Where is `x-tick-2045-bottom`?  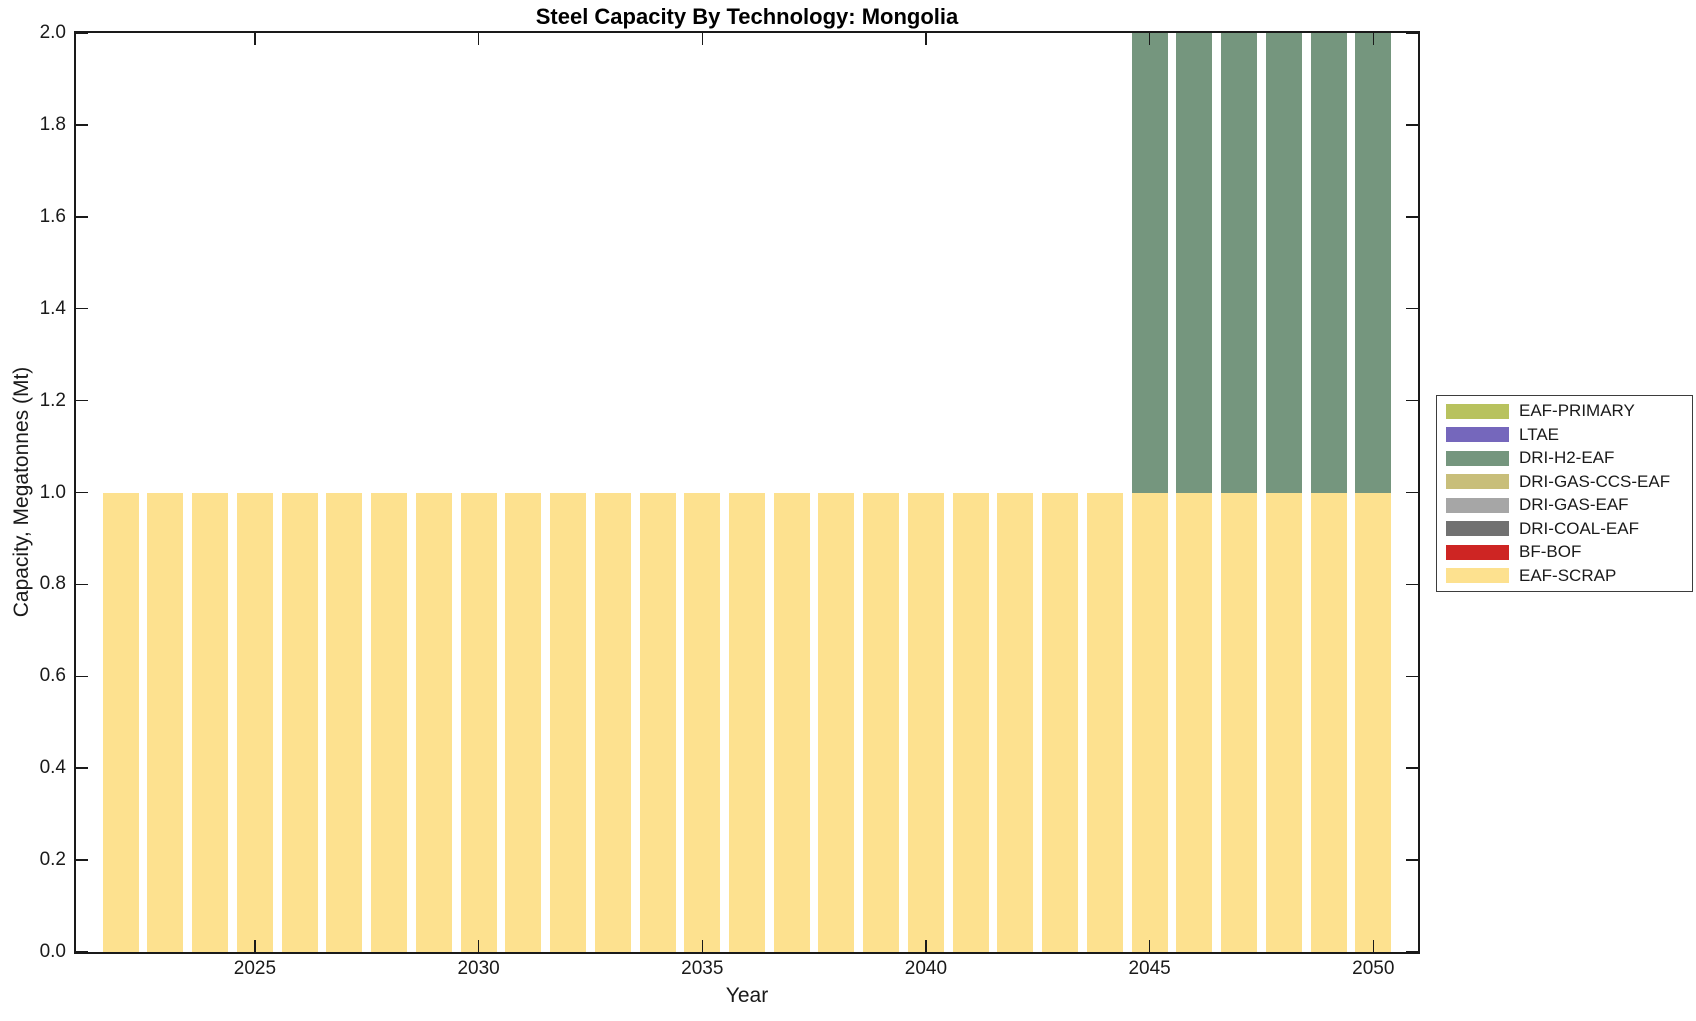
x-tick-2045-bottom is located at coordinates (1149, 946).